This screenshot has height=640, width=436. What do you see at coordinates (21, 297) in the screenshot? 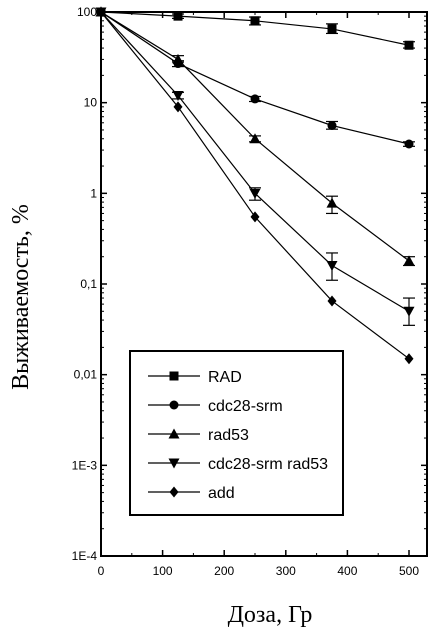
I see `y-axis-title: Выживаемость, %` at bounding box center [21, 297].